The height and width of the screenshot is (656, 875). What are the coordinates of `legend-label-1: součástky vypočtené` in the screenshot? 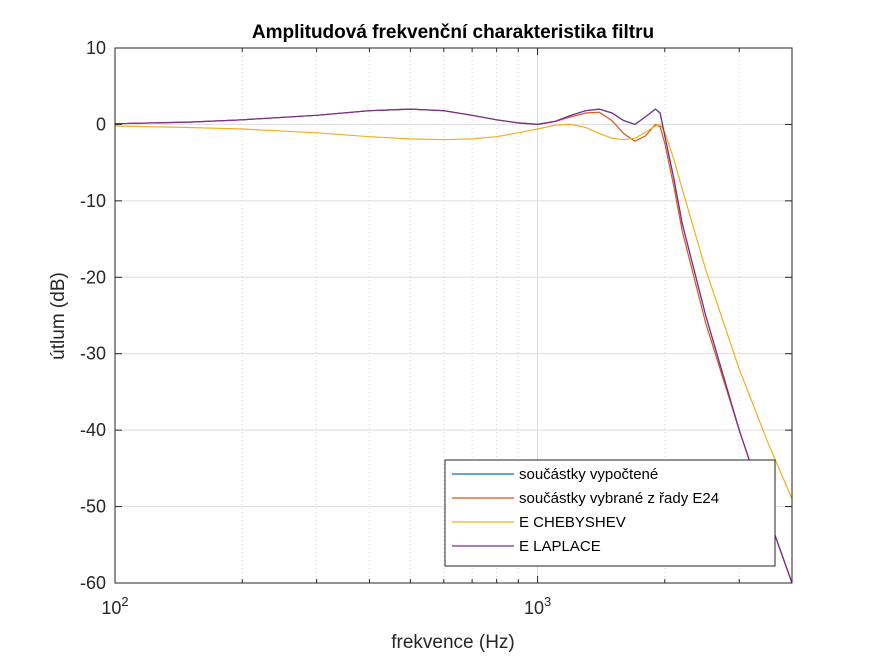 It's located at (588, 474).